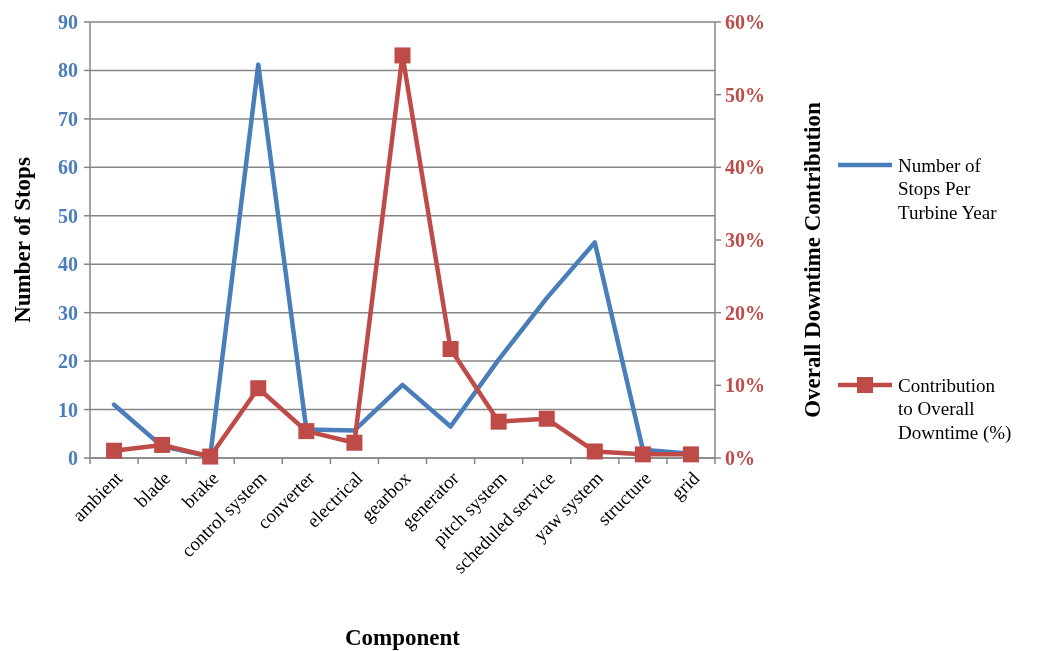  Describe the element at coordinates (68, 409) in the screenshot. I see `y-tick-label: 10` at that location.